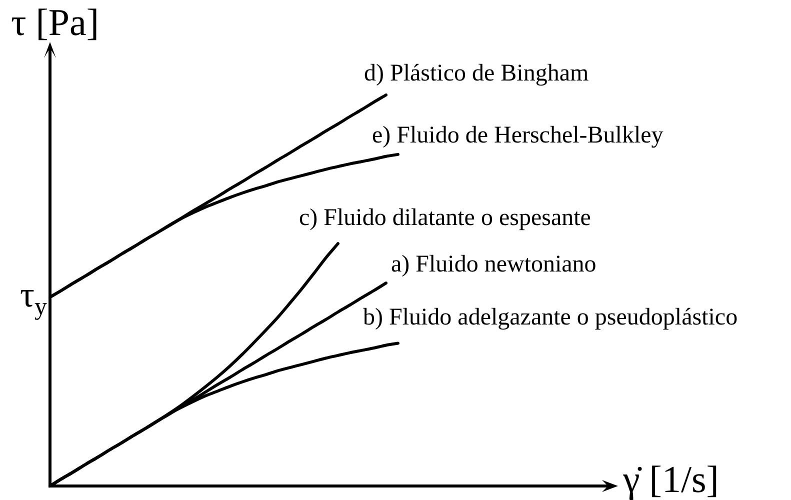 This screenshot has height=500, width=791. Describe the element at coordinates (518, 135) in the screenshot. I see `series-label: e) Fluido de Herschel-Bulkley` at that location.